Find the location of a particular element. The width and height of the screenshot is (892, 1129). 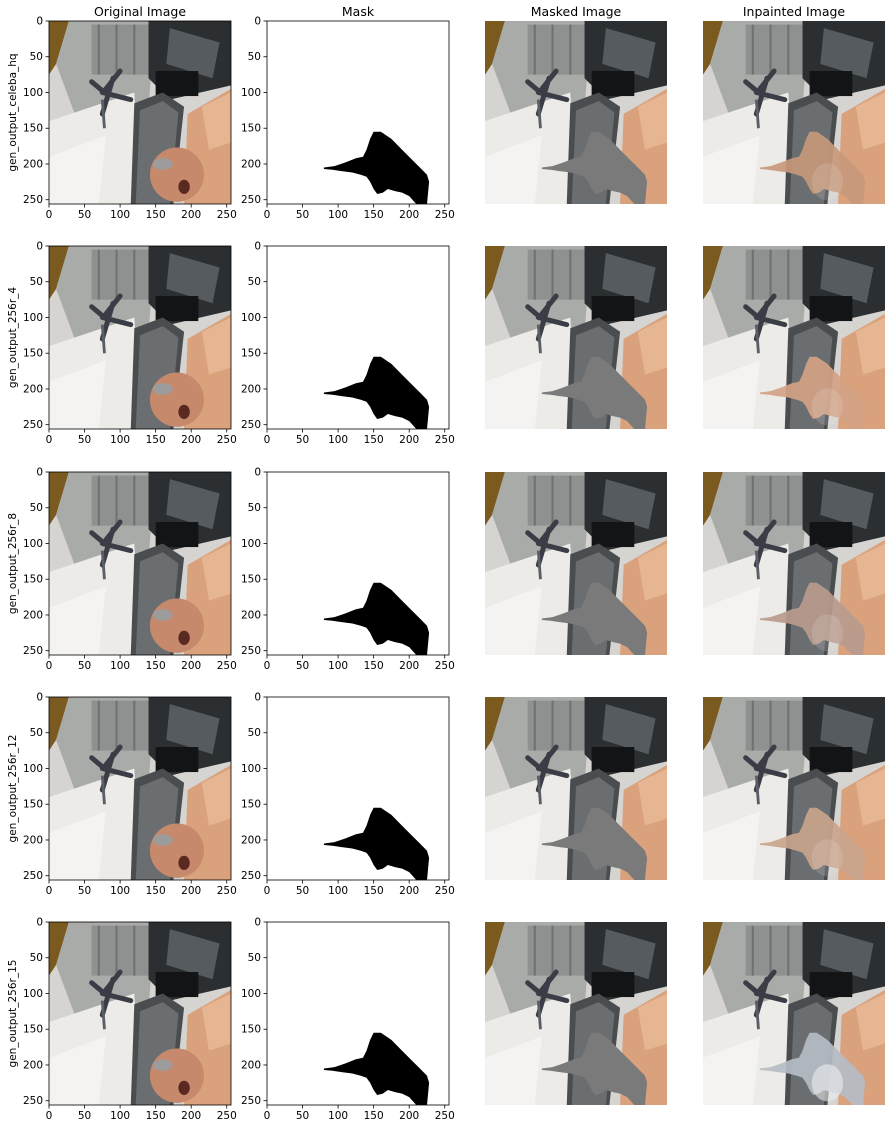

inpainted-region is located at coordinates (812, 392).